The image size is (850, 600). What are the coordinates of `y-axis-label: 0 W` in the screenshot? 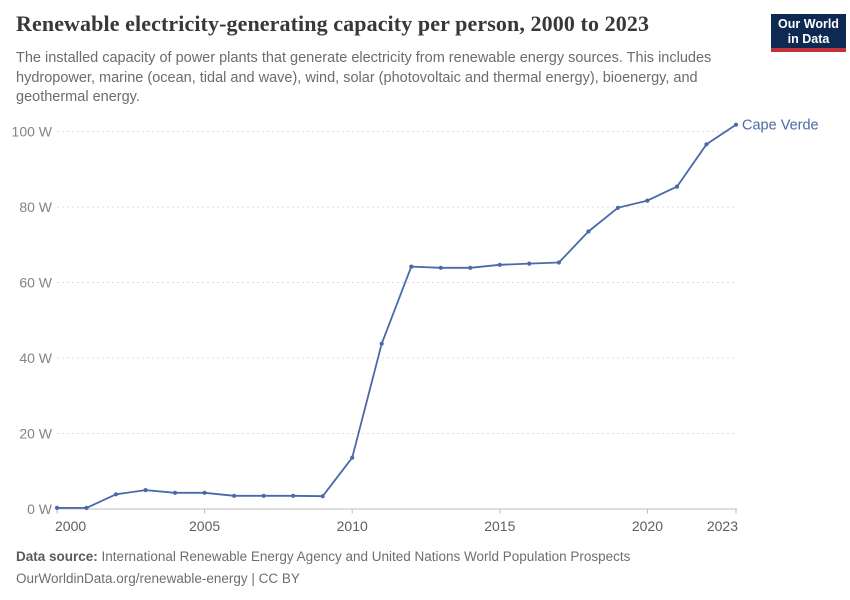 It's located at (40, 509).